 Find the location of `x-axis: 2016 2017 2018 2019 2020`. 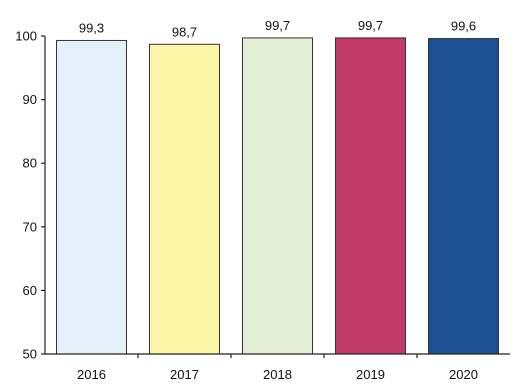

x-axis: 2016 2017 2018 2019 2020 is located at coordinates (277, 367).